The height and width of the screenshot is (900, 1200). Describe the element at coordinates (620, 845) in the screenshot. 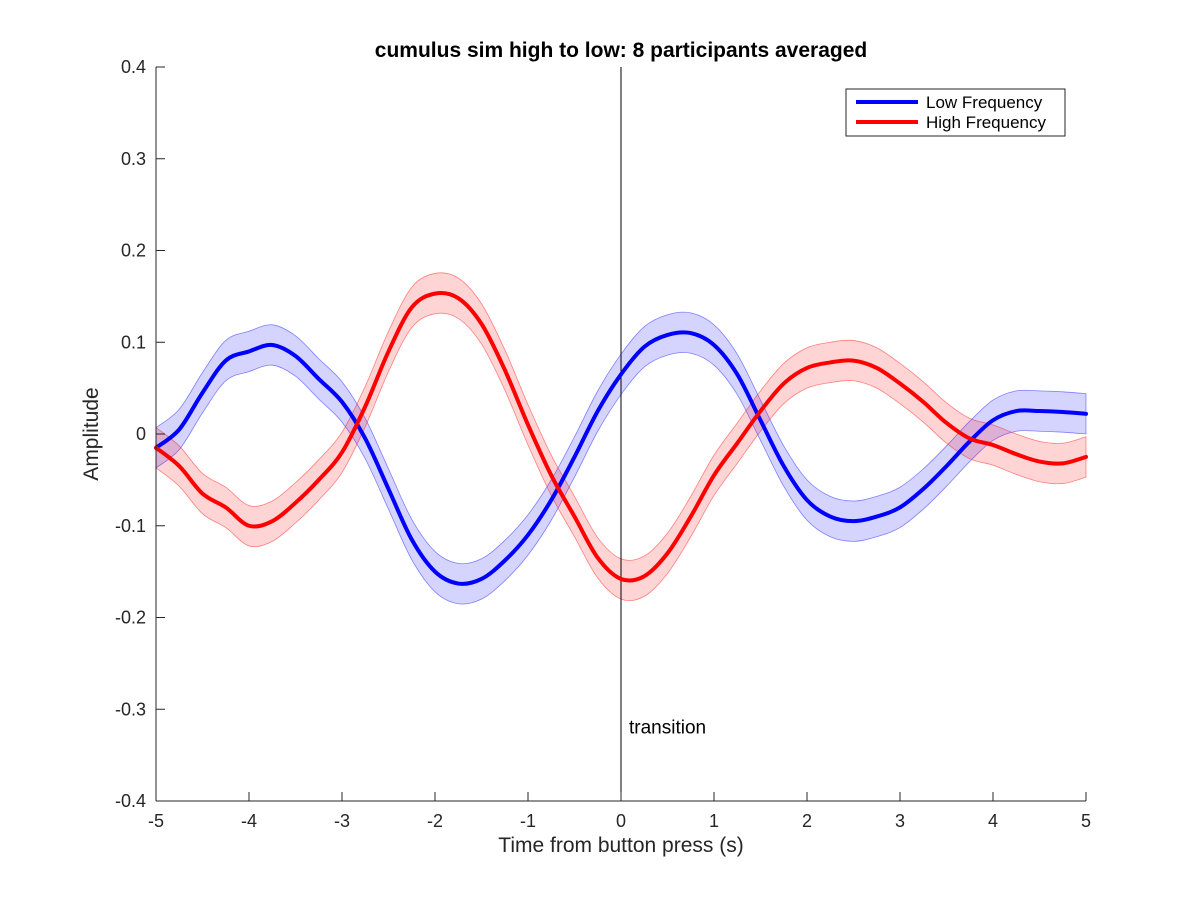

I see `x-axis-label: Time from button press (s)` at that location.